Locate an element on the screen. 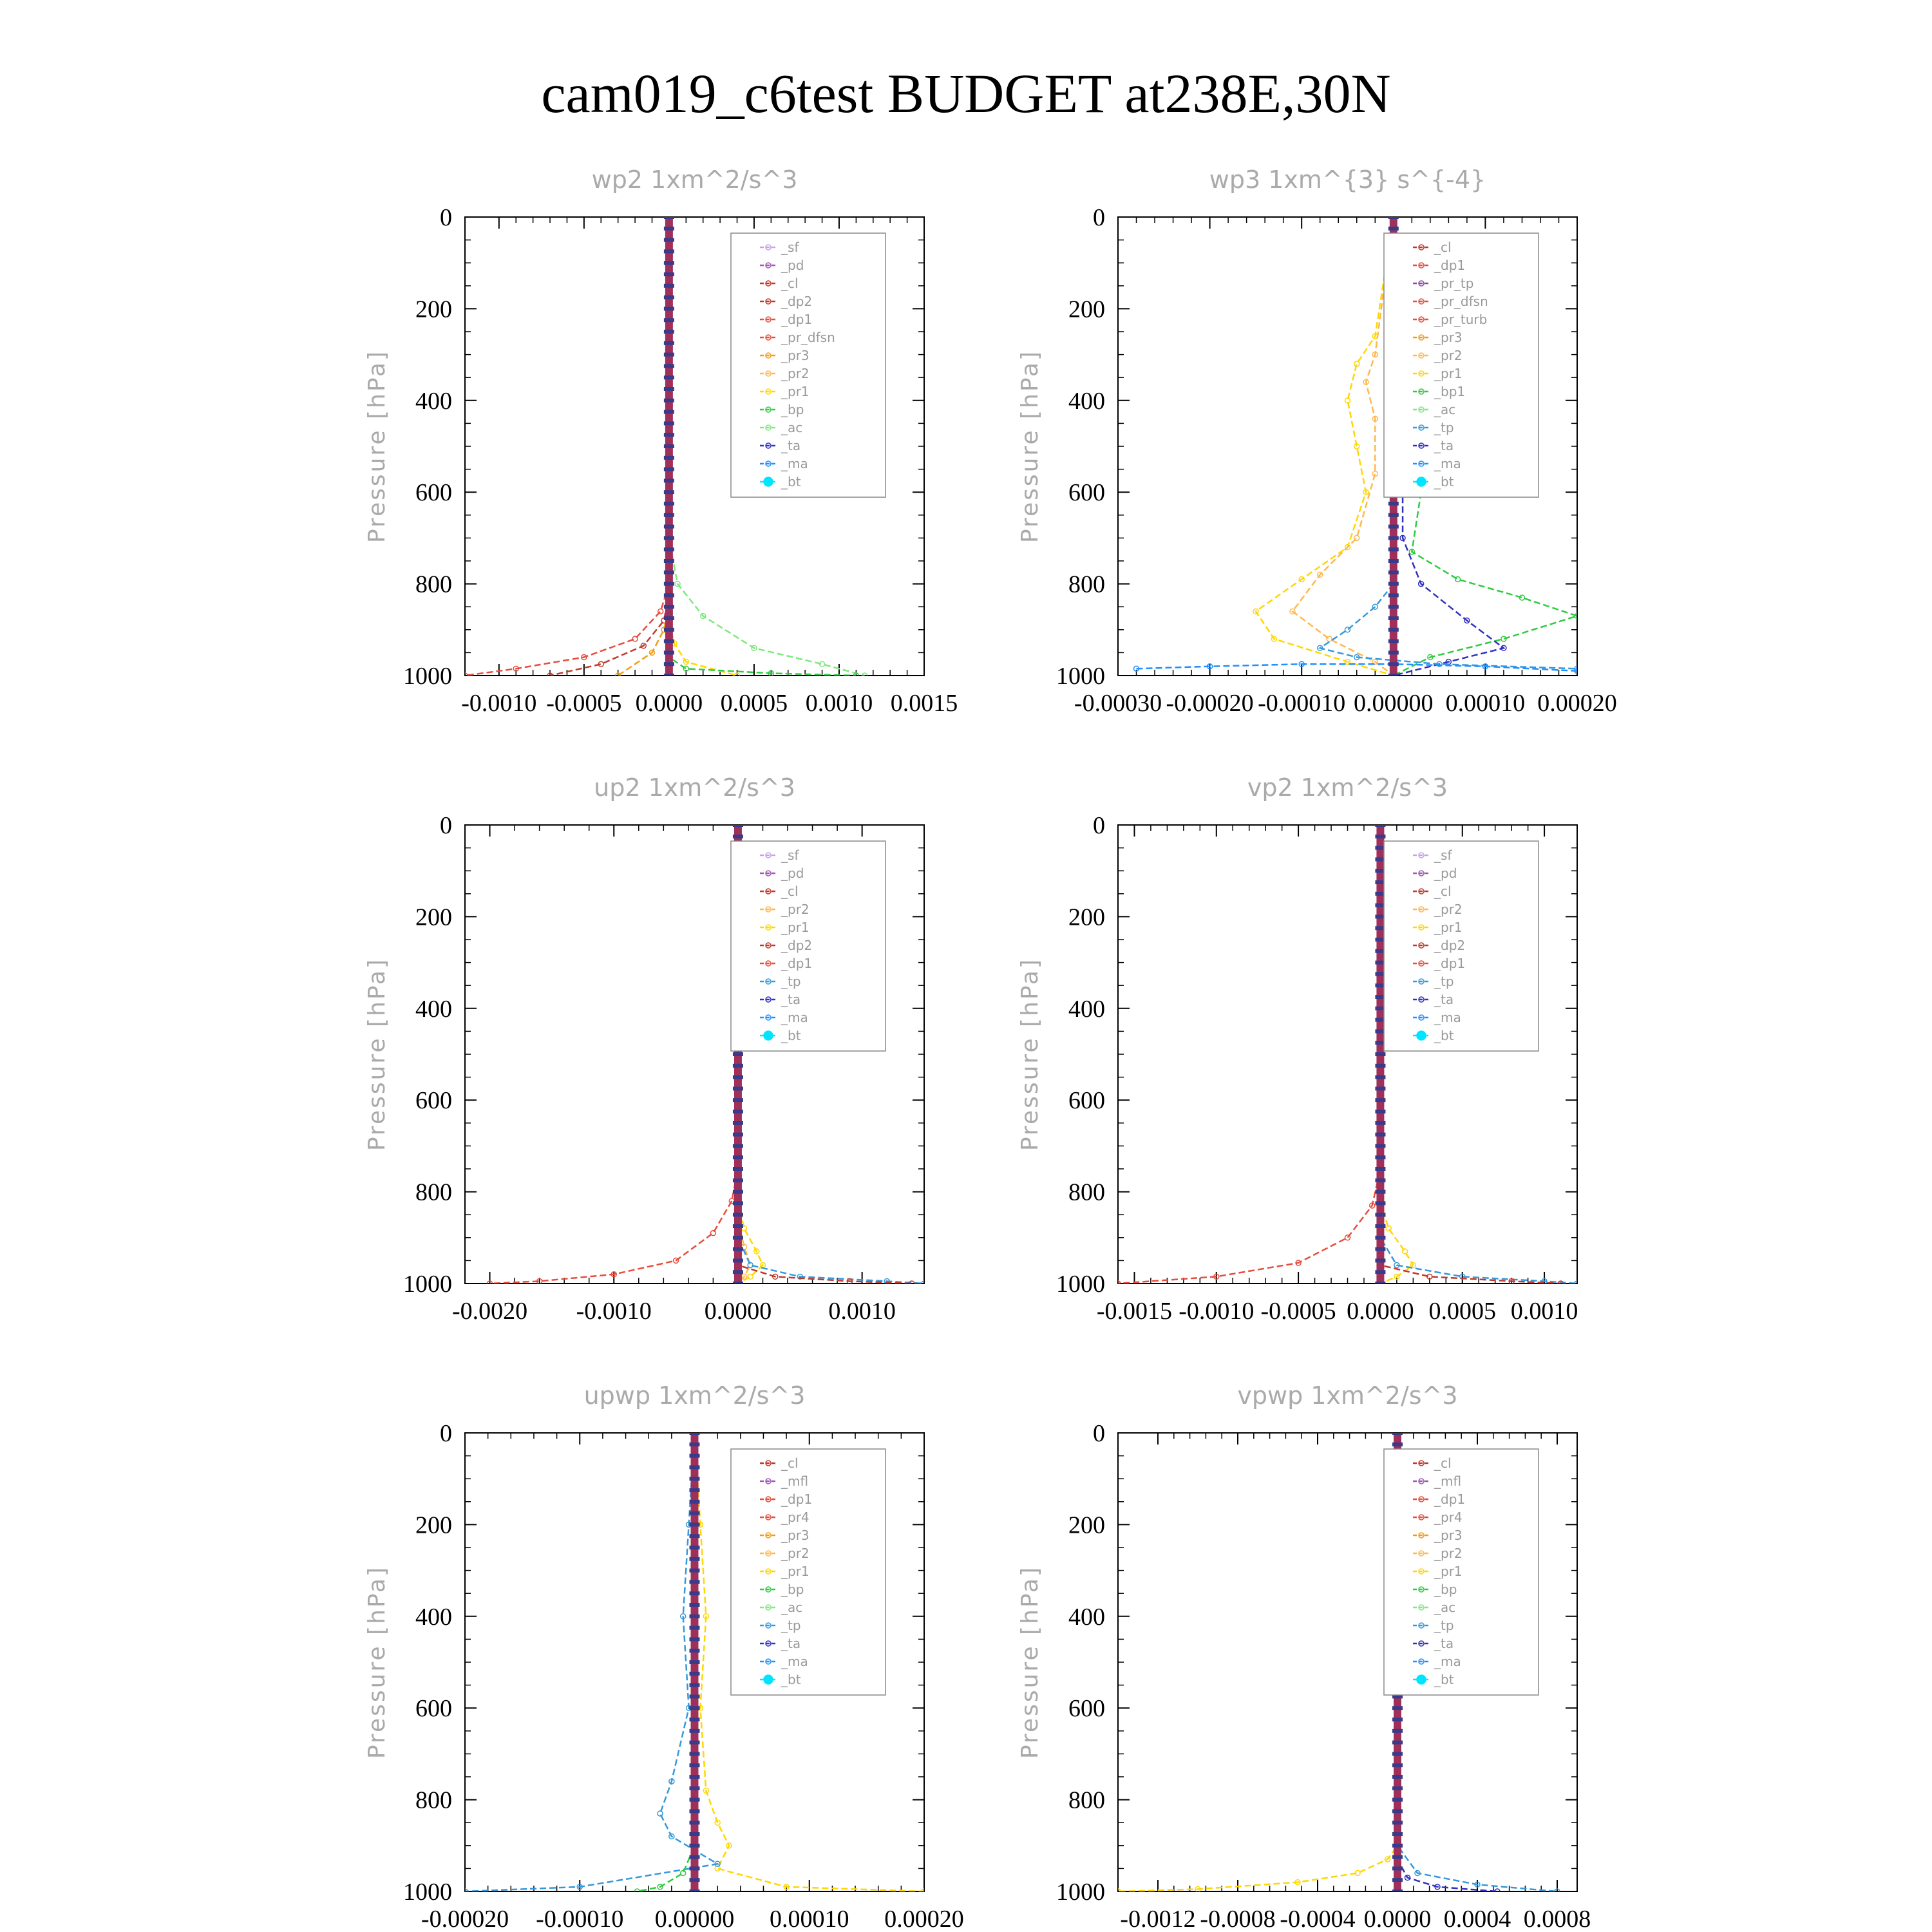 The image size is (1932, 1932). legend-label: _pr4 is located at coordinates (795, 1517).